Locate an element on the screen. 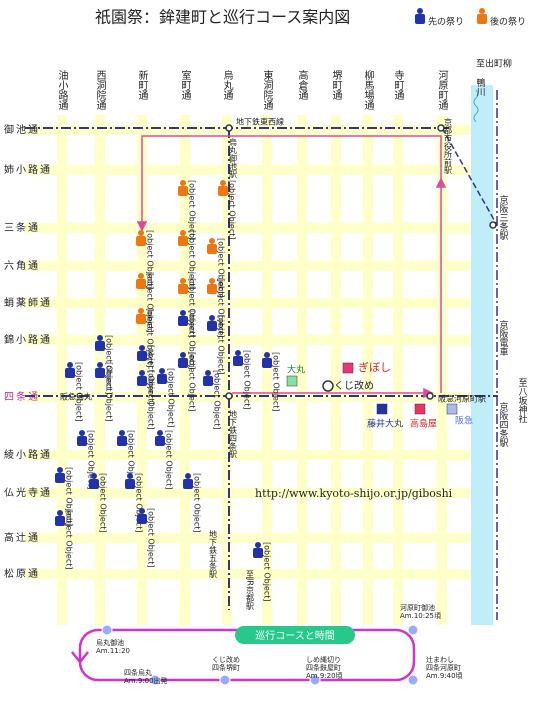 The height and width of the screenshot is (720, 540). street-label: 高辻通 is located at coordinates (22, 537).